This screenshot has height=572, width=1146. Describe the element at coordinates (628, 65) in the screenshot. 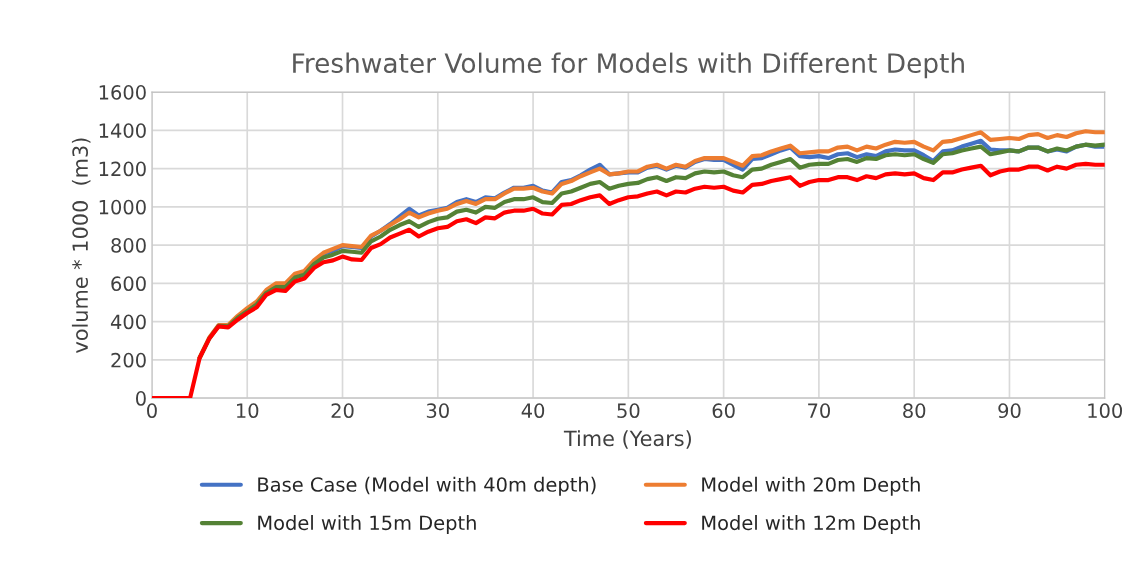

I see `chart-title: Freshwater Volume for Models with Different Depth` at that location.